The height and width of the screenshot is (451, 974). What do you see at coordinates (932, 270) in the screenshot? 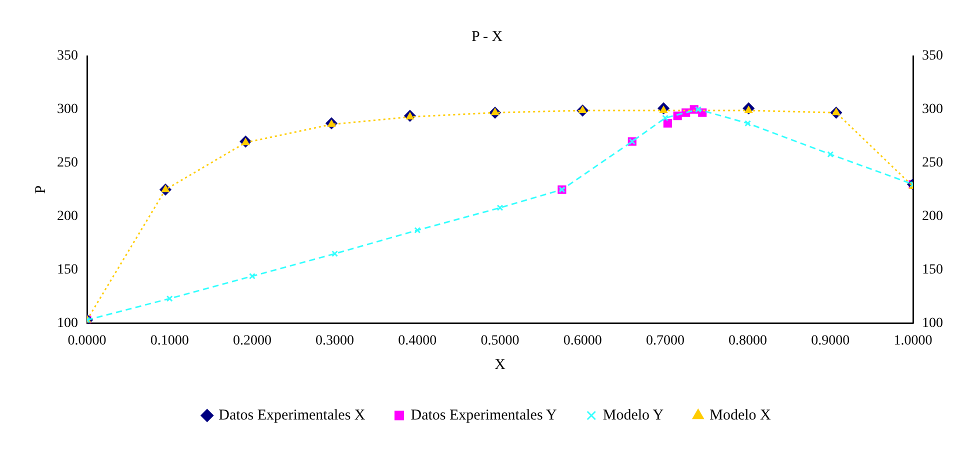
I see `y2-tick-label: 150` at bounding box center [932, 270].